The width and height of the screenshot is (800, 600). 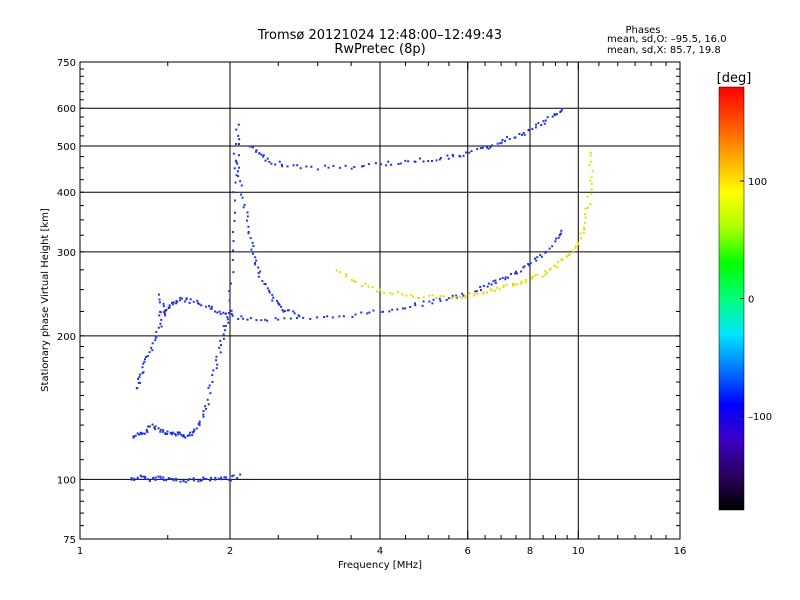 I want to click on x-tick-label: 6, so click(x=468, y=551).